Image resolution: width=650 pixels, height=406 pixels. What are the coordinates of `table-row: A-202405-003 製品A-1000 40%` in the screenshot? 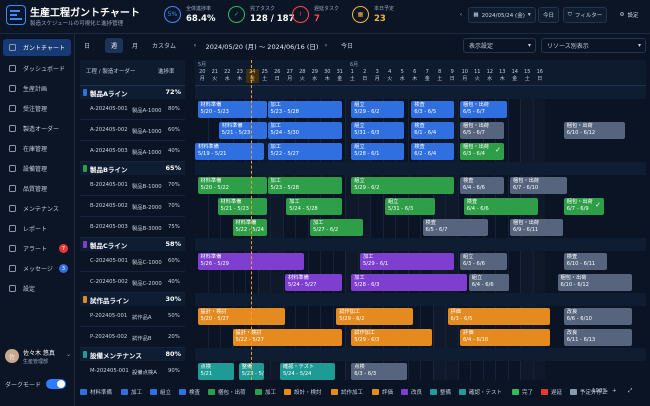 It's located at (132, 151).